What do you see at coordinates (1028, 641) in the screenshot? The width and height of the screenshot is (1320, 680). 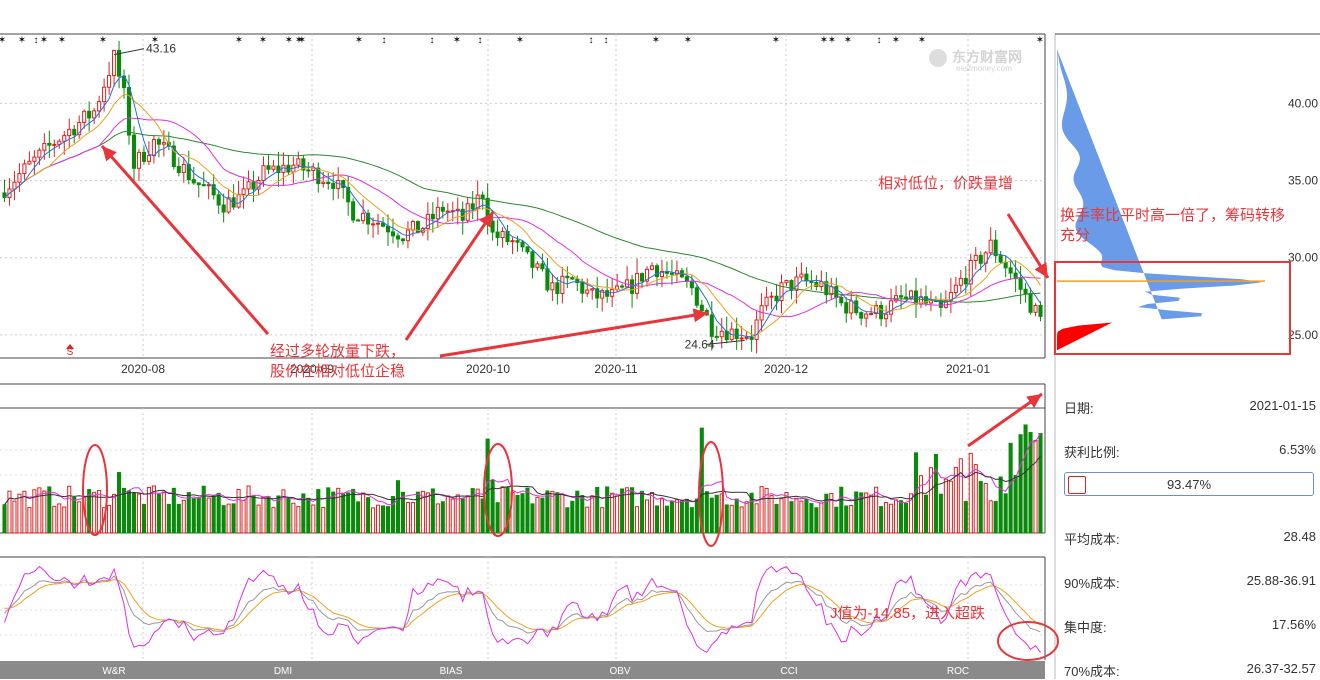 I see `j-value-ellipse` at bounding box center [1028, 641].